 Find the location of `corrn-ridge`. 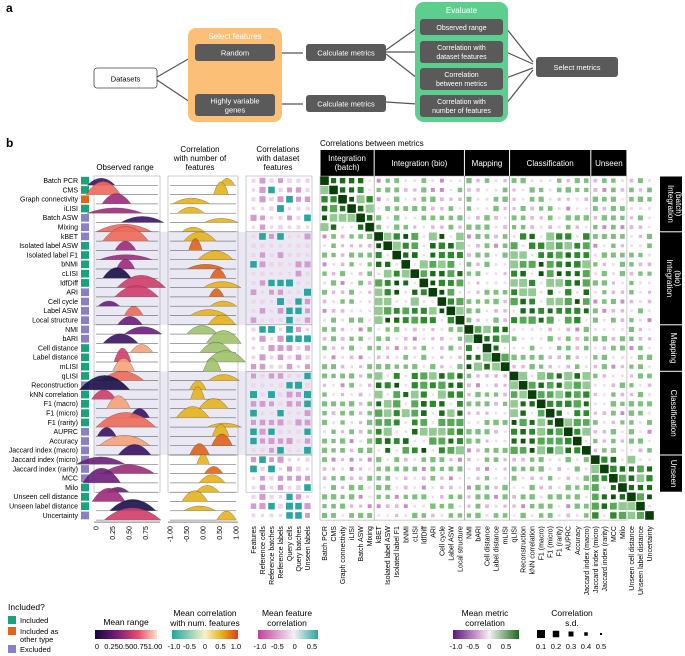

corrn-ridge is located at coordinates (208, 356).